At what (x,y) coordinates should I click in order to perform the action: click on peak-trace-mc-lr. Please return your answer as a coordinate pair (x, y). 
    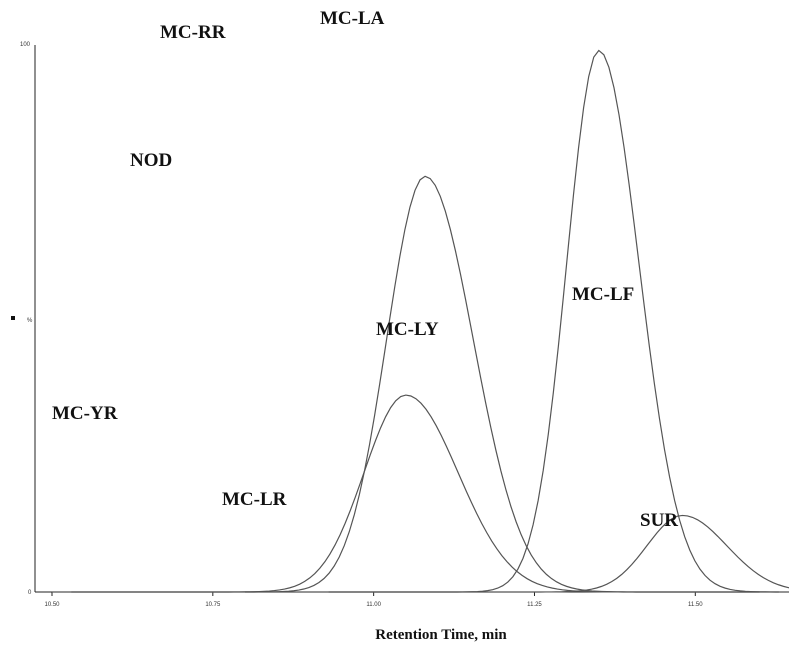
    Looking at the image, I should click on (558, 553).